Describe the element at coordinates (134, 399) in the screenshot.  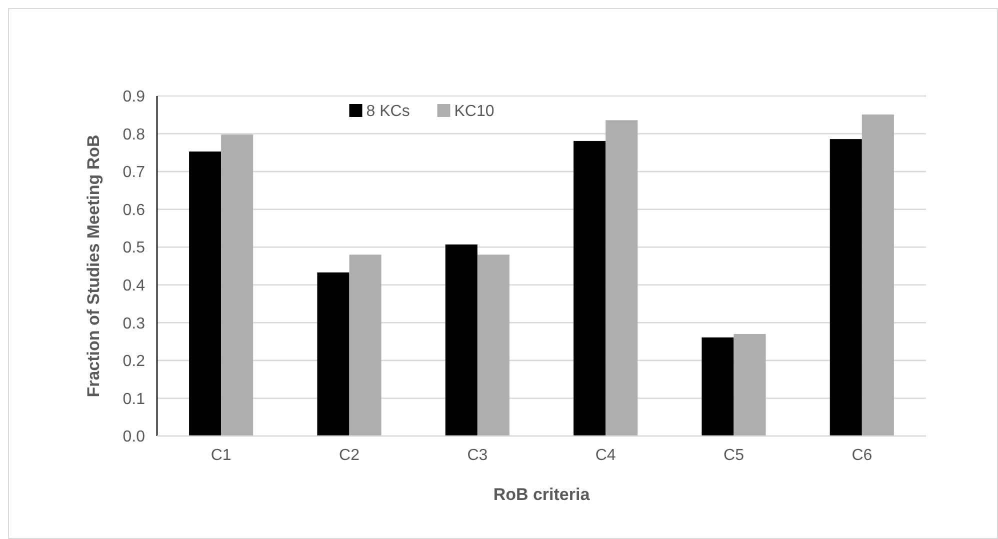
I see `y-tick-label: 0.1` at that location.